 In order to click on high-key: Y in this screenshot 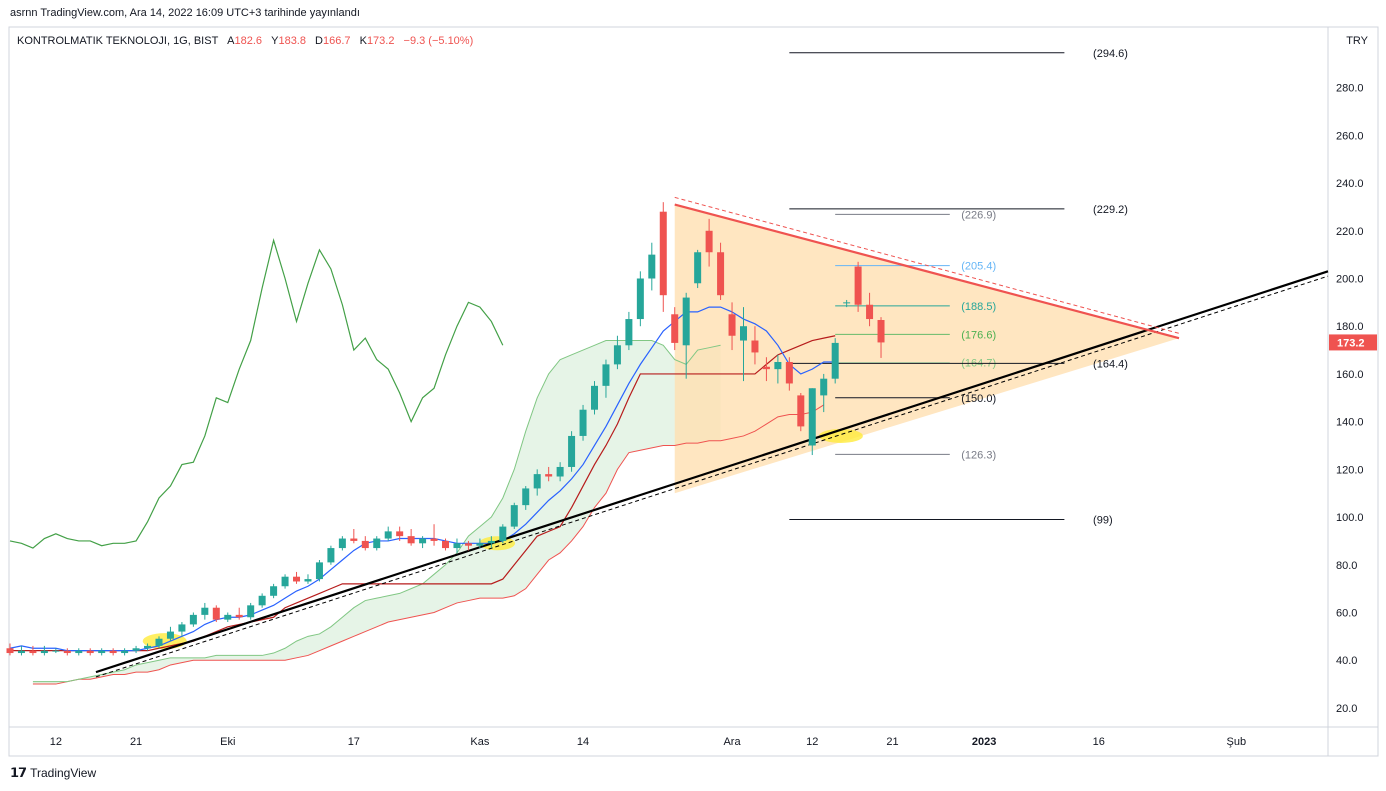, I will do `click(275, 41)`.